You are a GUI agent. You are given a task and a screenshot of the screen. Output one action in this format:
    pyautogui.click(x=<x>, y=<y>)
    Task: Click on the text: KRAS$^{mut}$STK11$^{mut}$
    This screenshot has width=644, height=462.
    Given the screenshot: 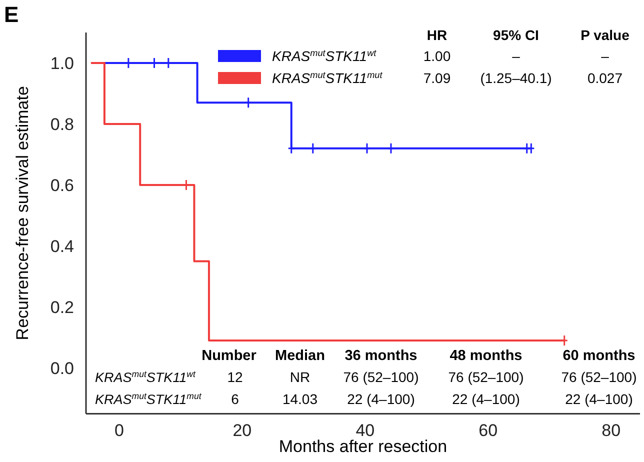 What is the action you would take?
    pyautogui.click(x=148, y=399)
    